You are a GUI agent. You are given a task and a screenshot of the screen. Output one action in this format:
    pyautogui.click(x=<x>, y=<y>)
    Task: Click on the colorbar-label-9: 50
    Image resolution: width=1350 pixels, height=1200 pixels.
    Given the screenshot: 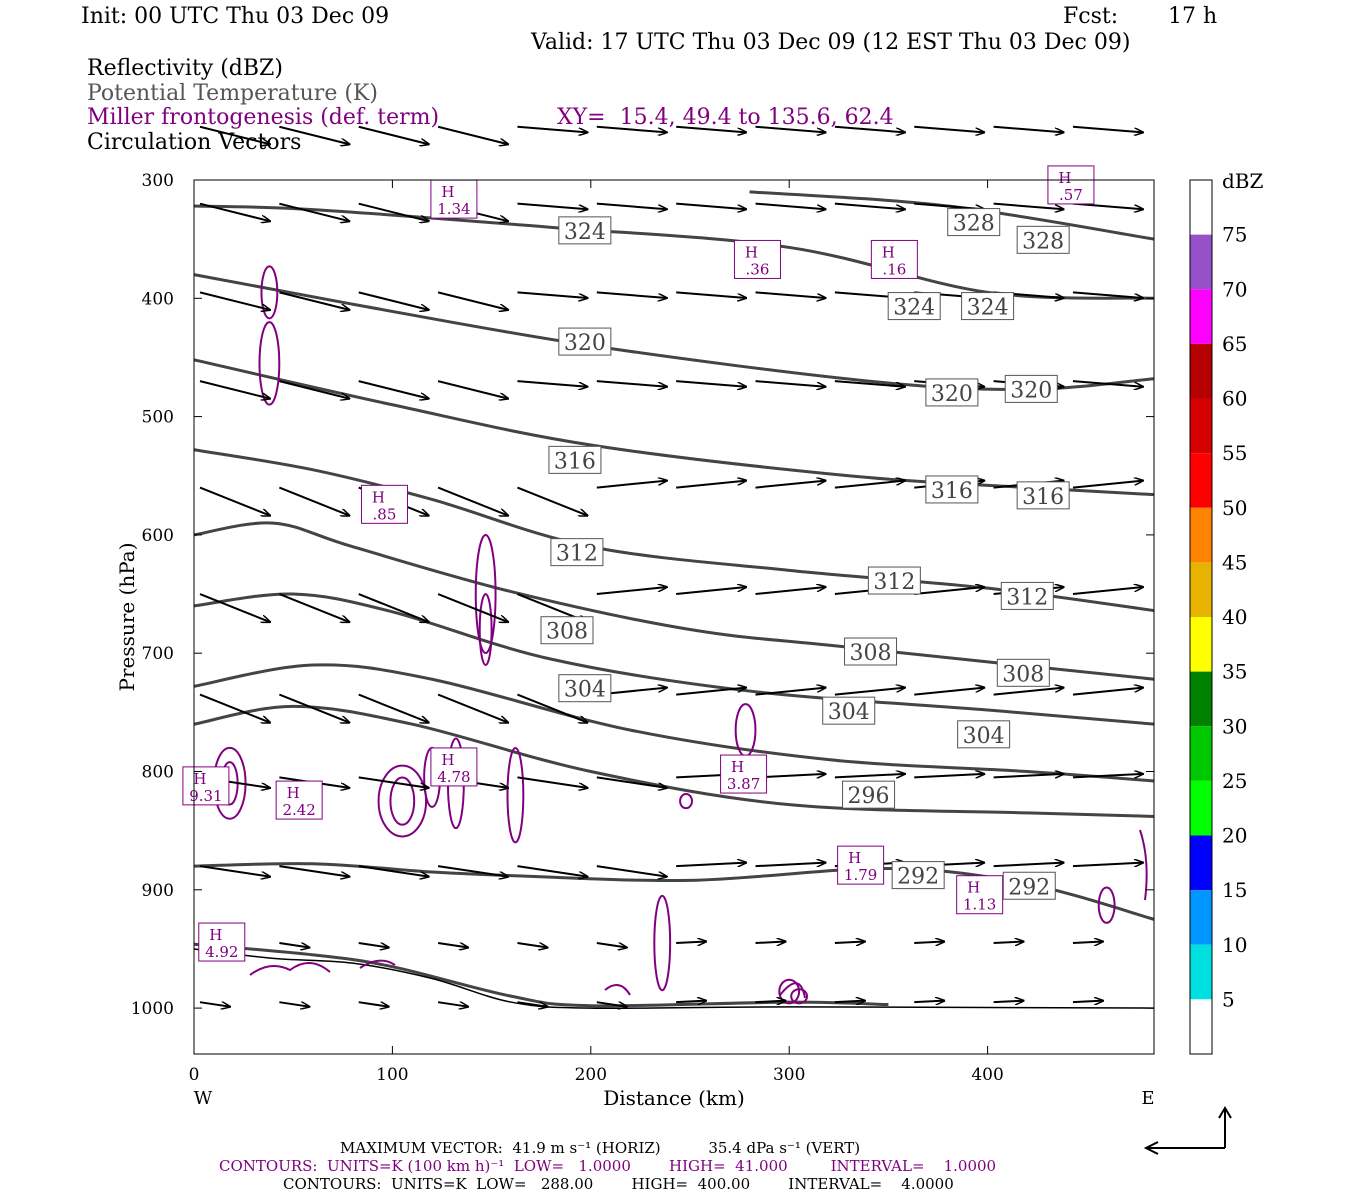 What is the action you would take?
    pyautogui.click(x=1234, y=508)
    